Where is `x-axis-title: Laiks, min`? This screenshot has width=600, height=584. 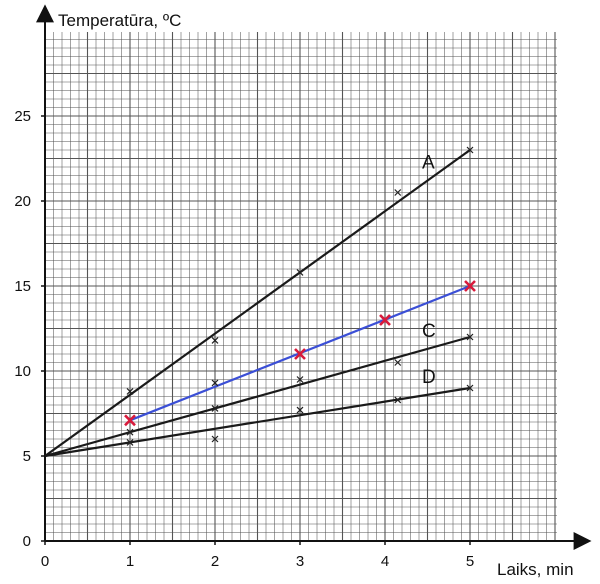
x-axis-title: Laiks, min is located at coordinates (535, 569).